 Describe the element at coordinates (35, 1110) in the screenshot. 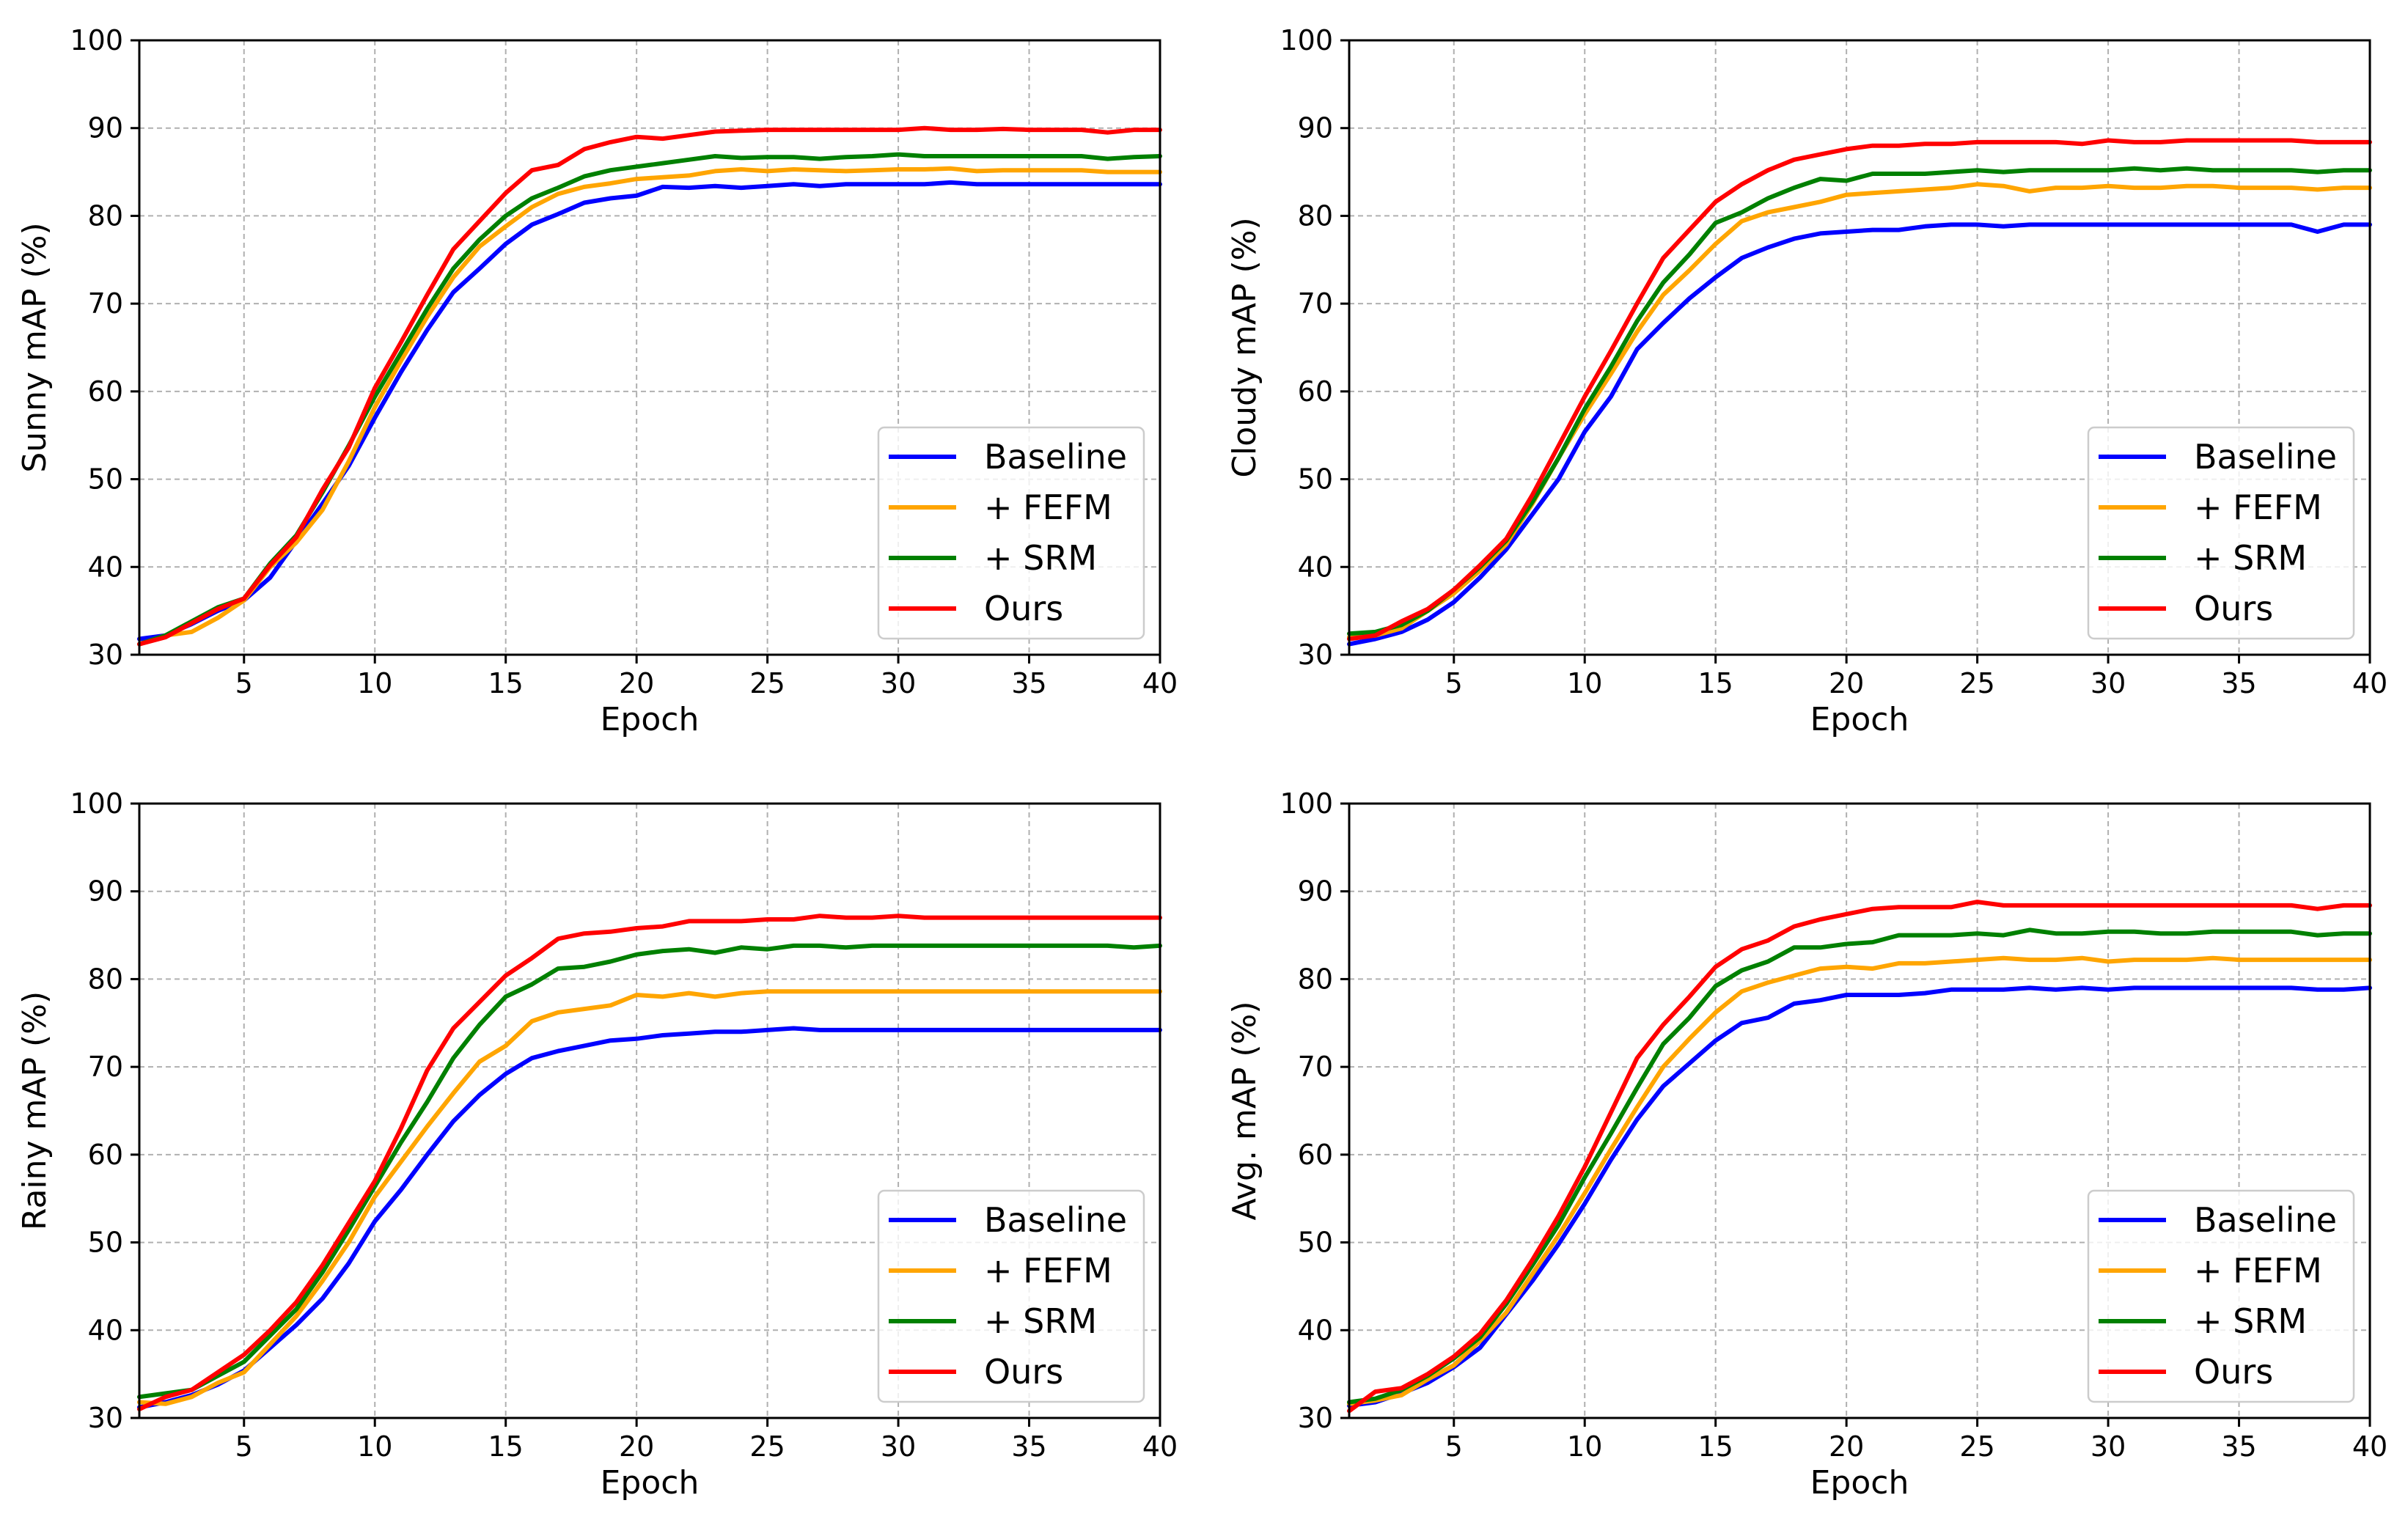

I see `y-axis-label: Rainy mAP (%)` at that location.